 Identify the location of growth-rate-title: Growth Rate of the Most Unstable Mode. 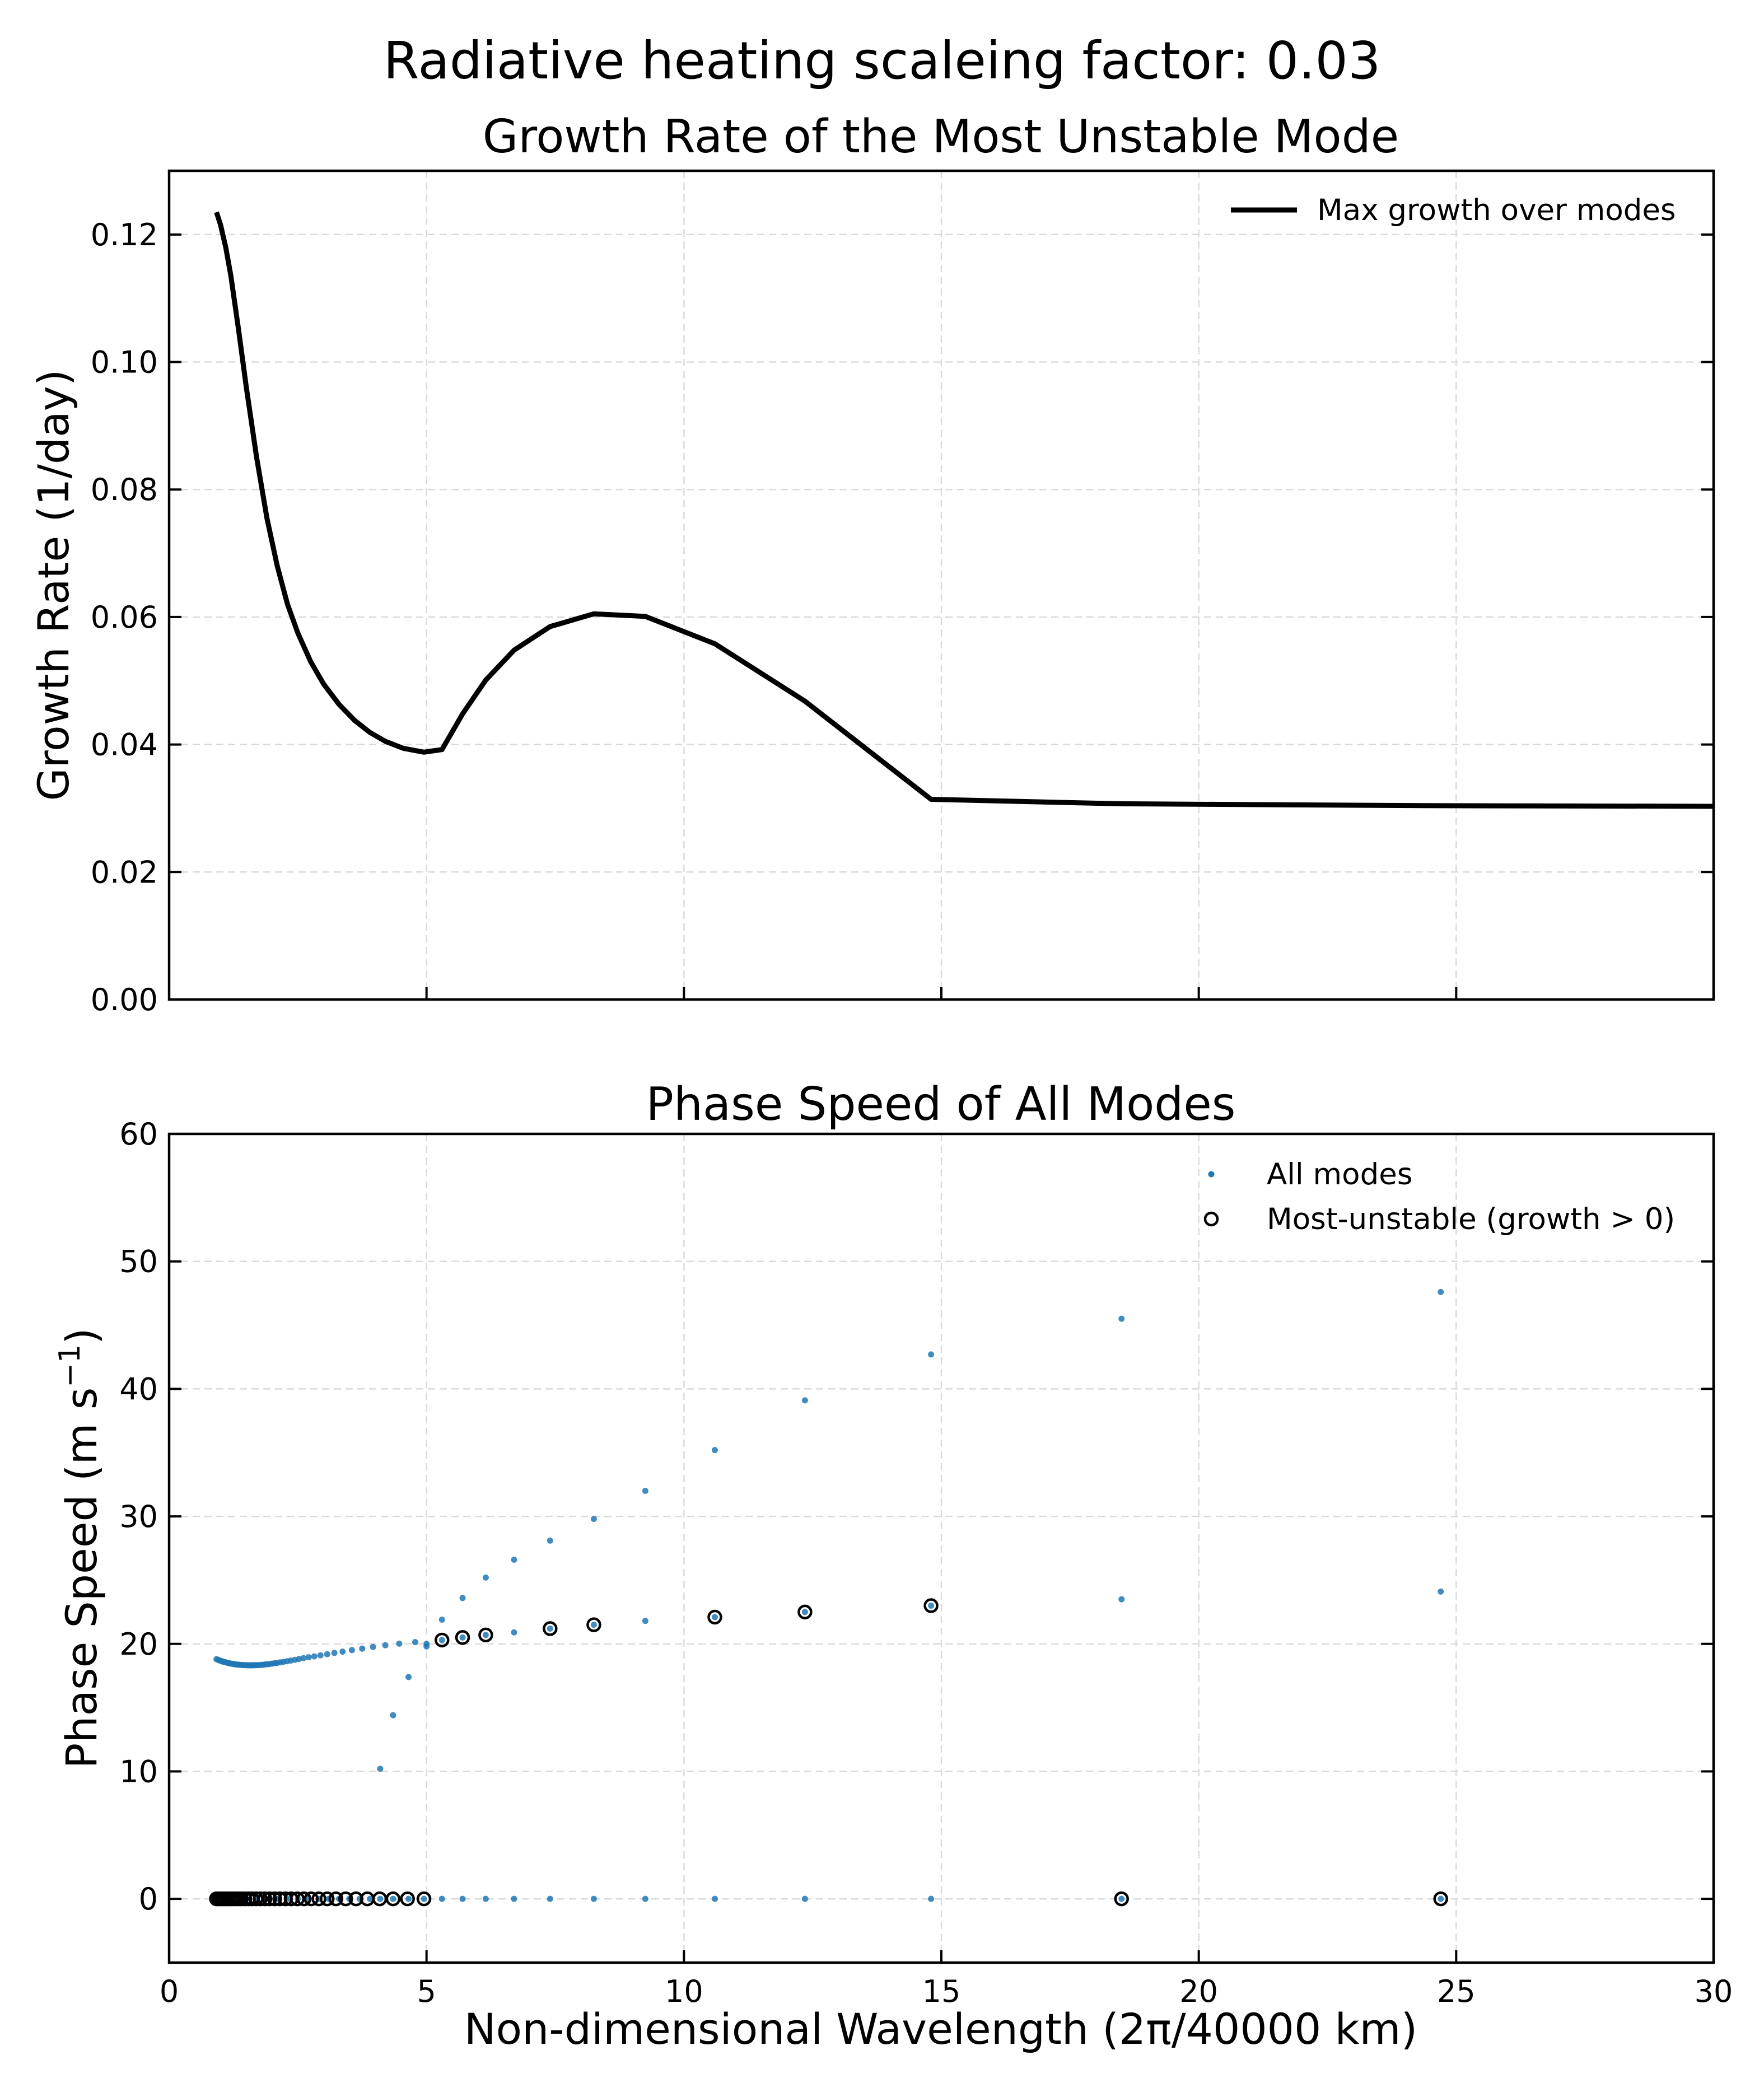
(941, 137).